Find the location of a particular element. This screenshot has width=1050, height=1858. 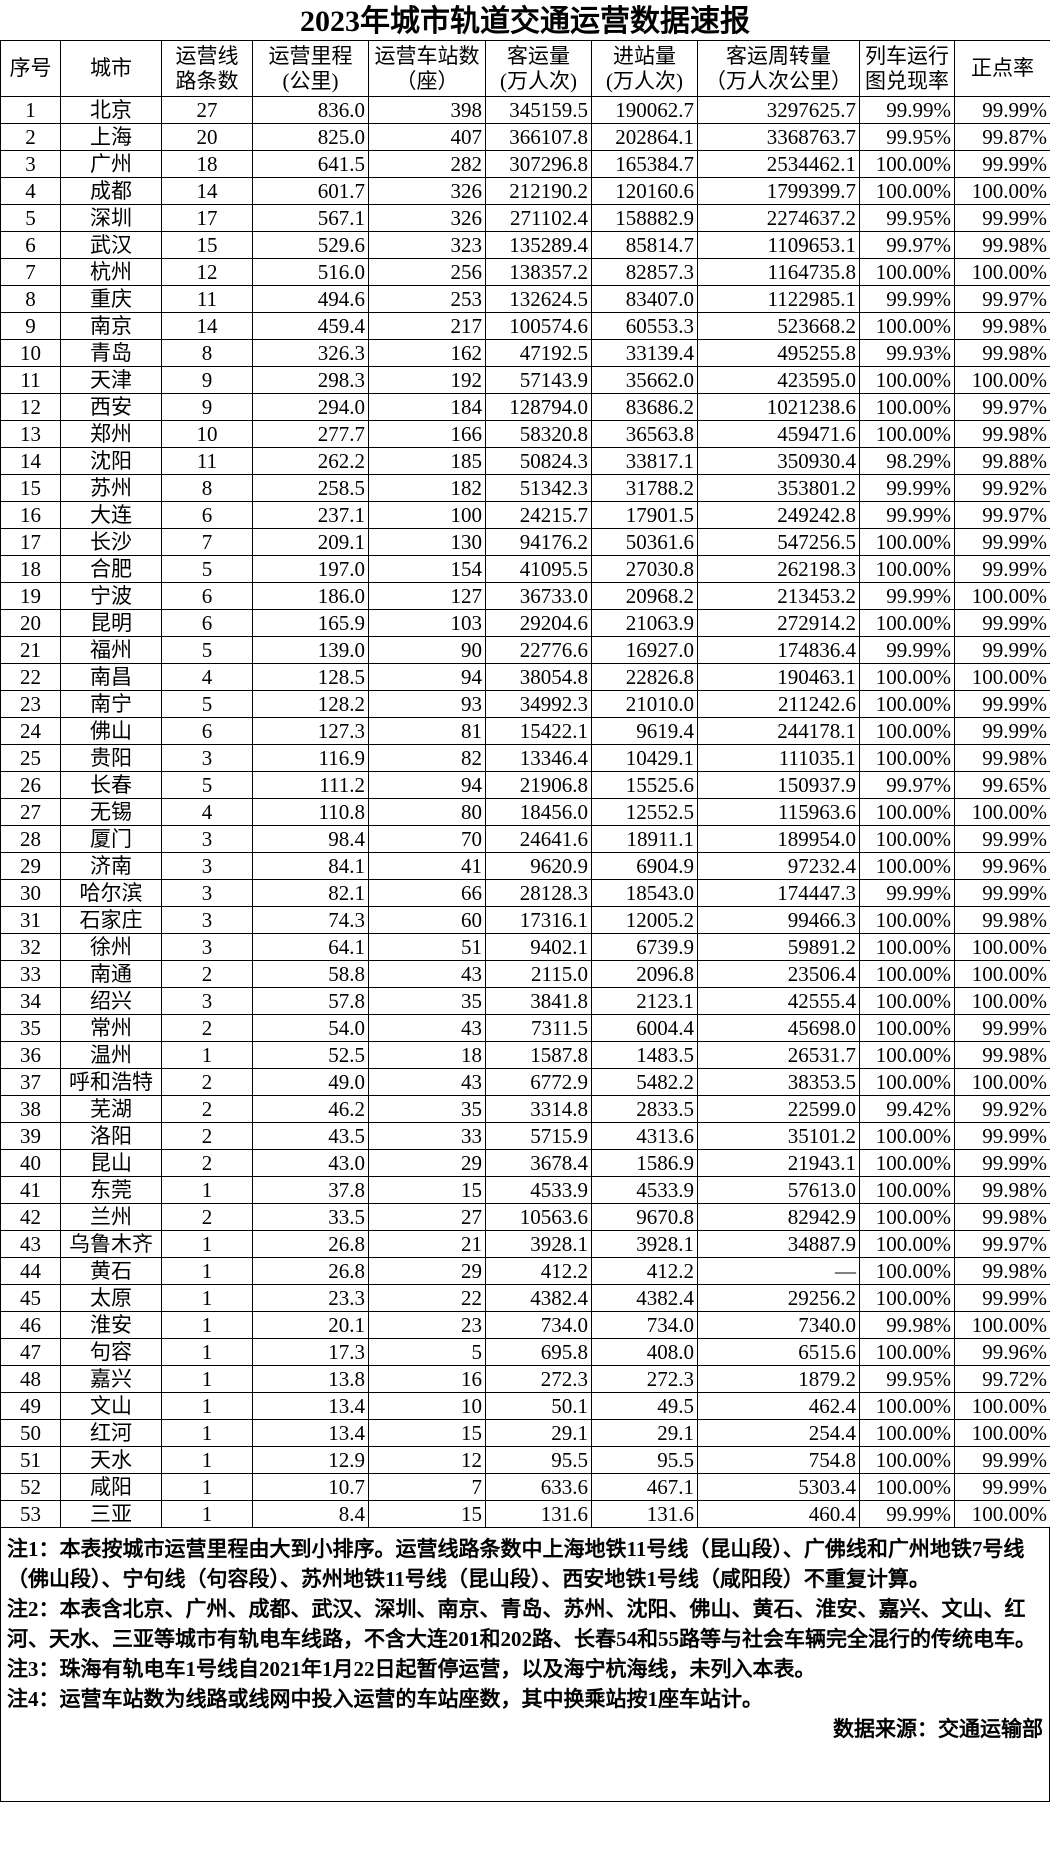

cell-seq: 27 is located at coordinates (30, 812).